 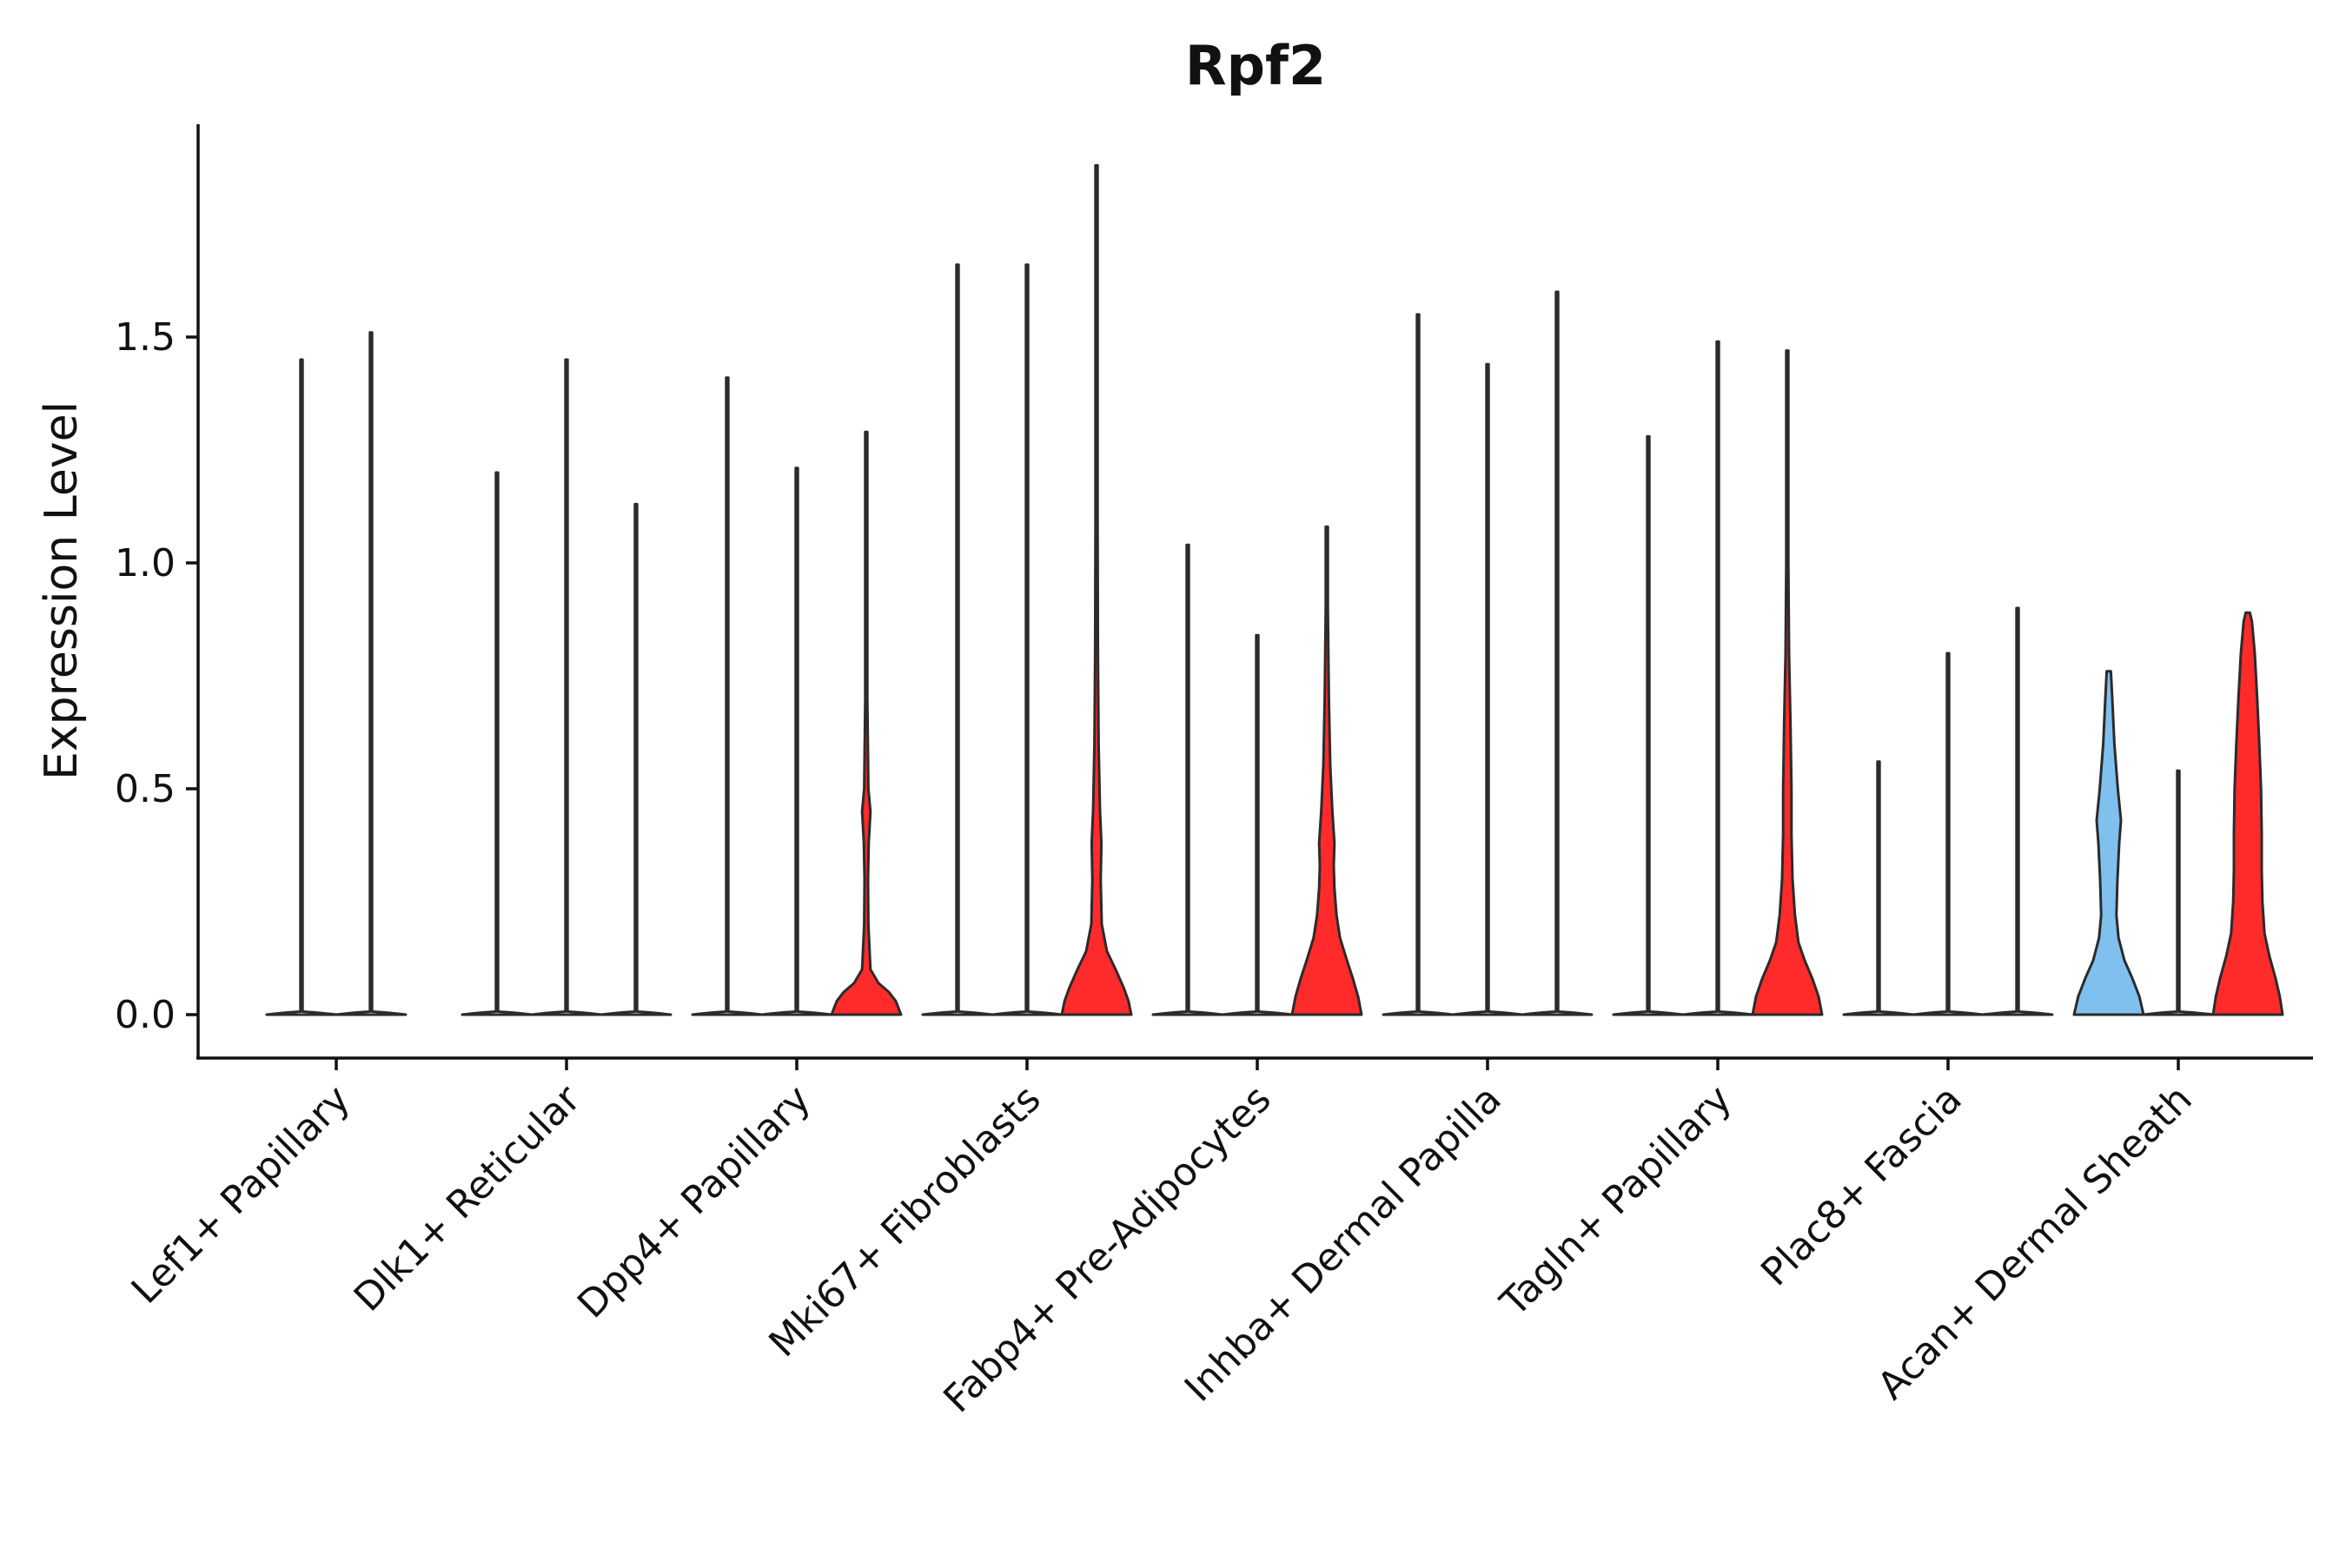 What do you see at coordinates (468, 1198) in the screenshot?
I see `x-tick-label: Dlk1+ Reticular` at bounding box center [468, 1198].